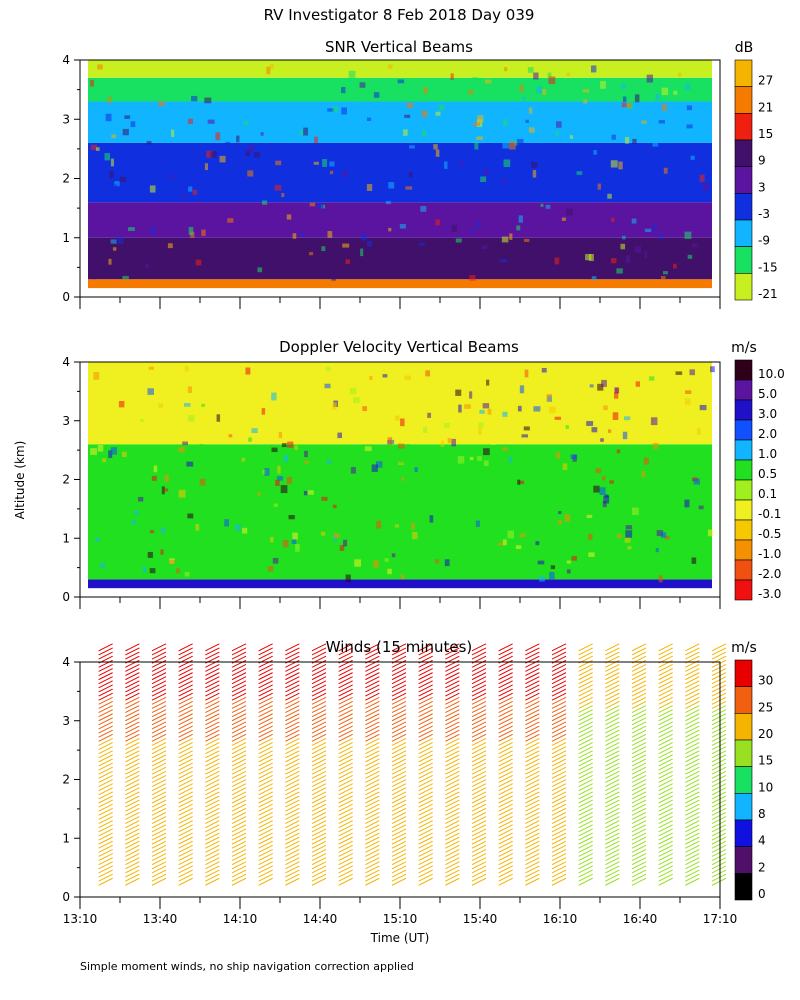  I want to click on doppler-colorbar-swatch-5p0, so click(743, 390).